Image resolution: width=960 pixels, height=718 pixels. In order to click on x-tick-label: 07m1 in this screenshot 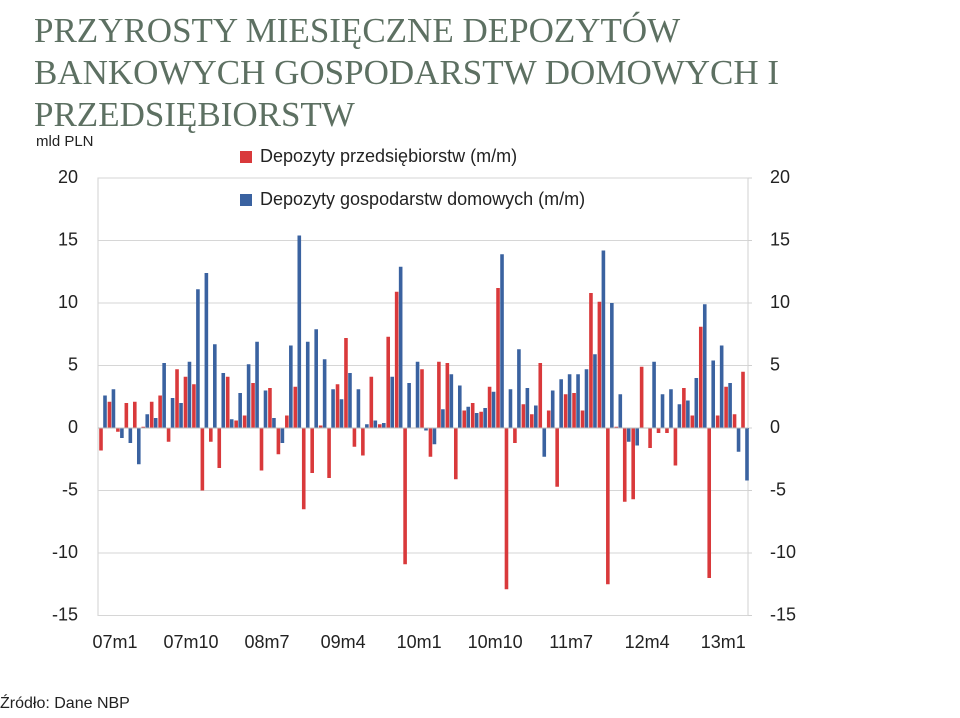, I will do `click(114, 642)`.